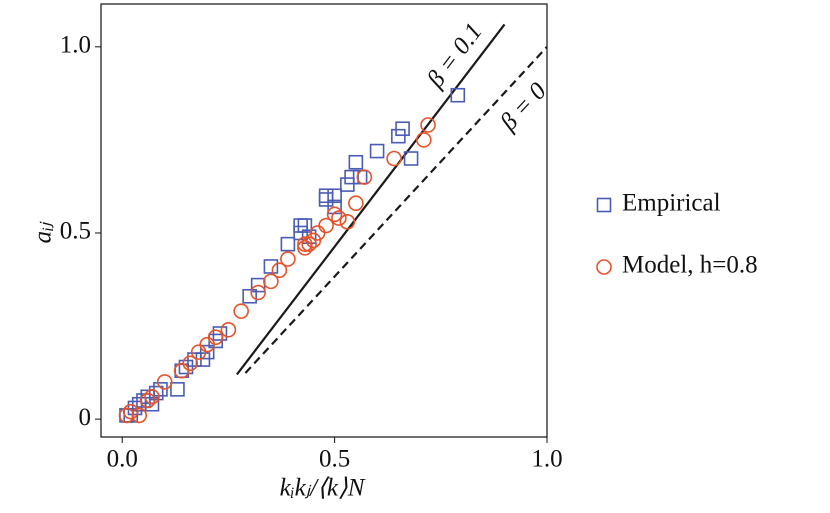 The width and height of the screenshot is (830, 513). I want to click on y-tick-label: 1.0, so click(75, 45).